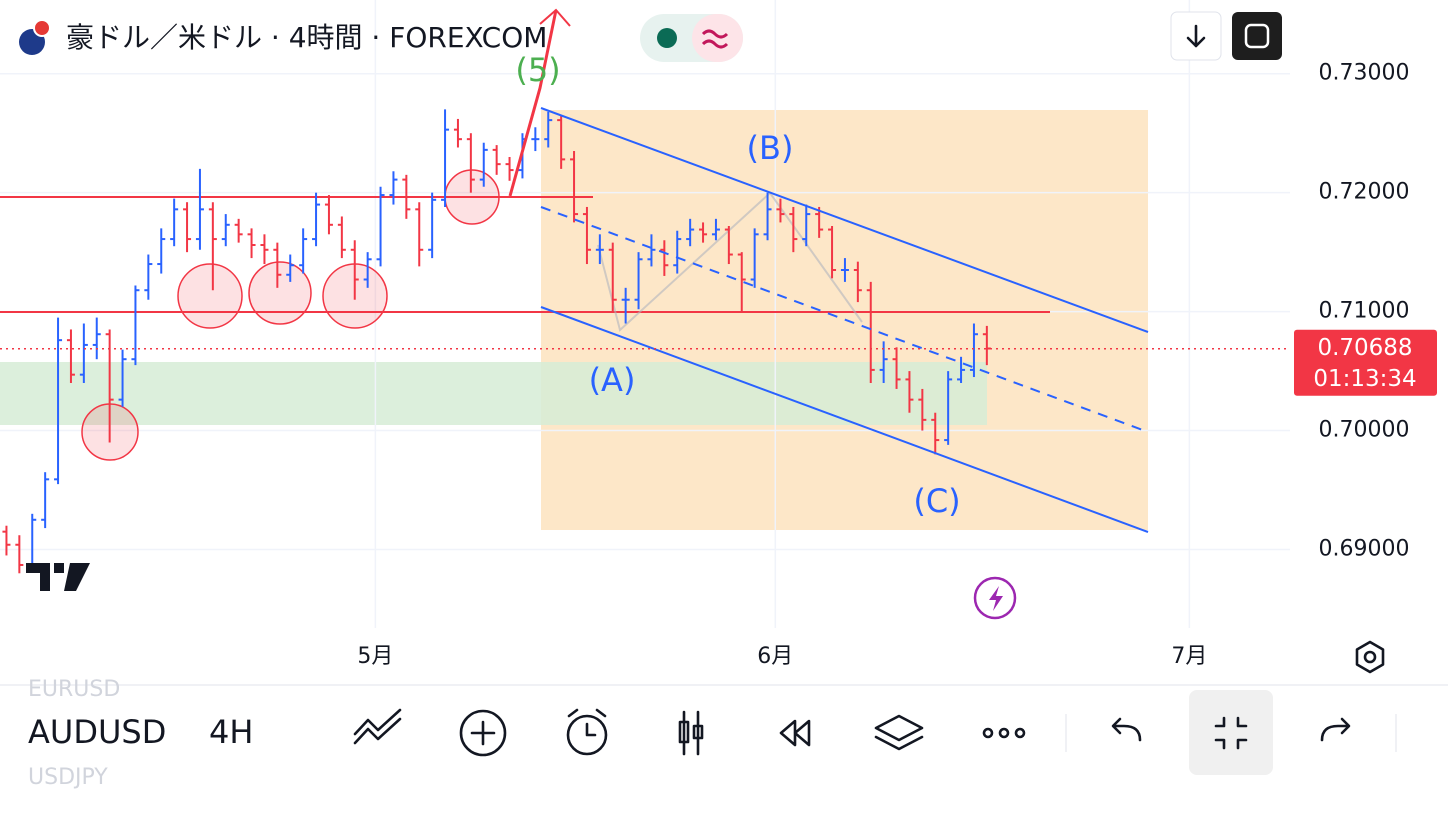  I want to click on redo-button, so click(1335, 729).